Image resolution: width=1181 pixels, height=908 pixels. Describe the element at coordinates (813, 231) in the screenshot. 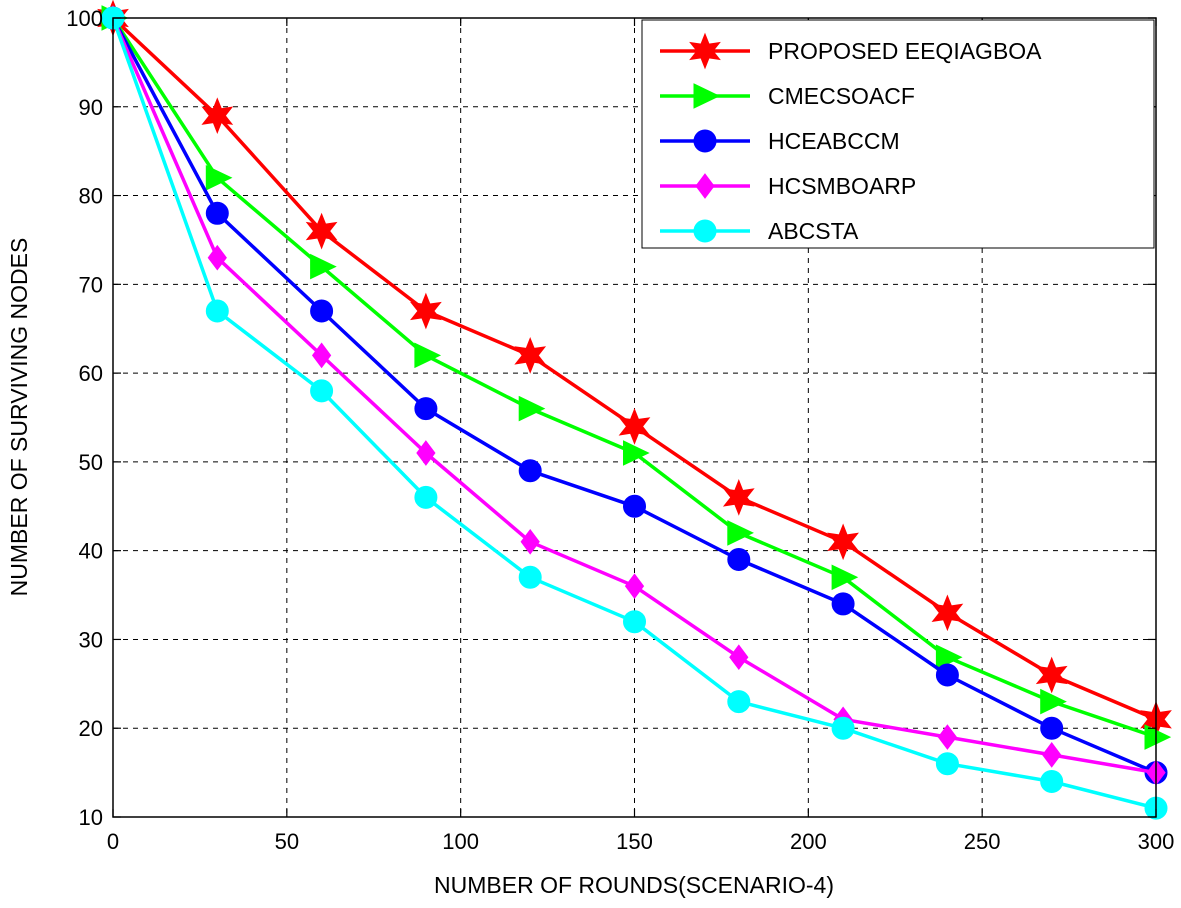

I see `legend-label: ABCSTA` at that location.